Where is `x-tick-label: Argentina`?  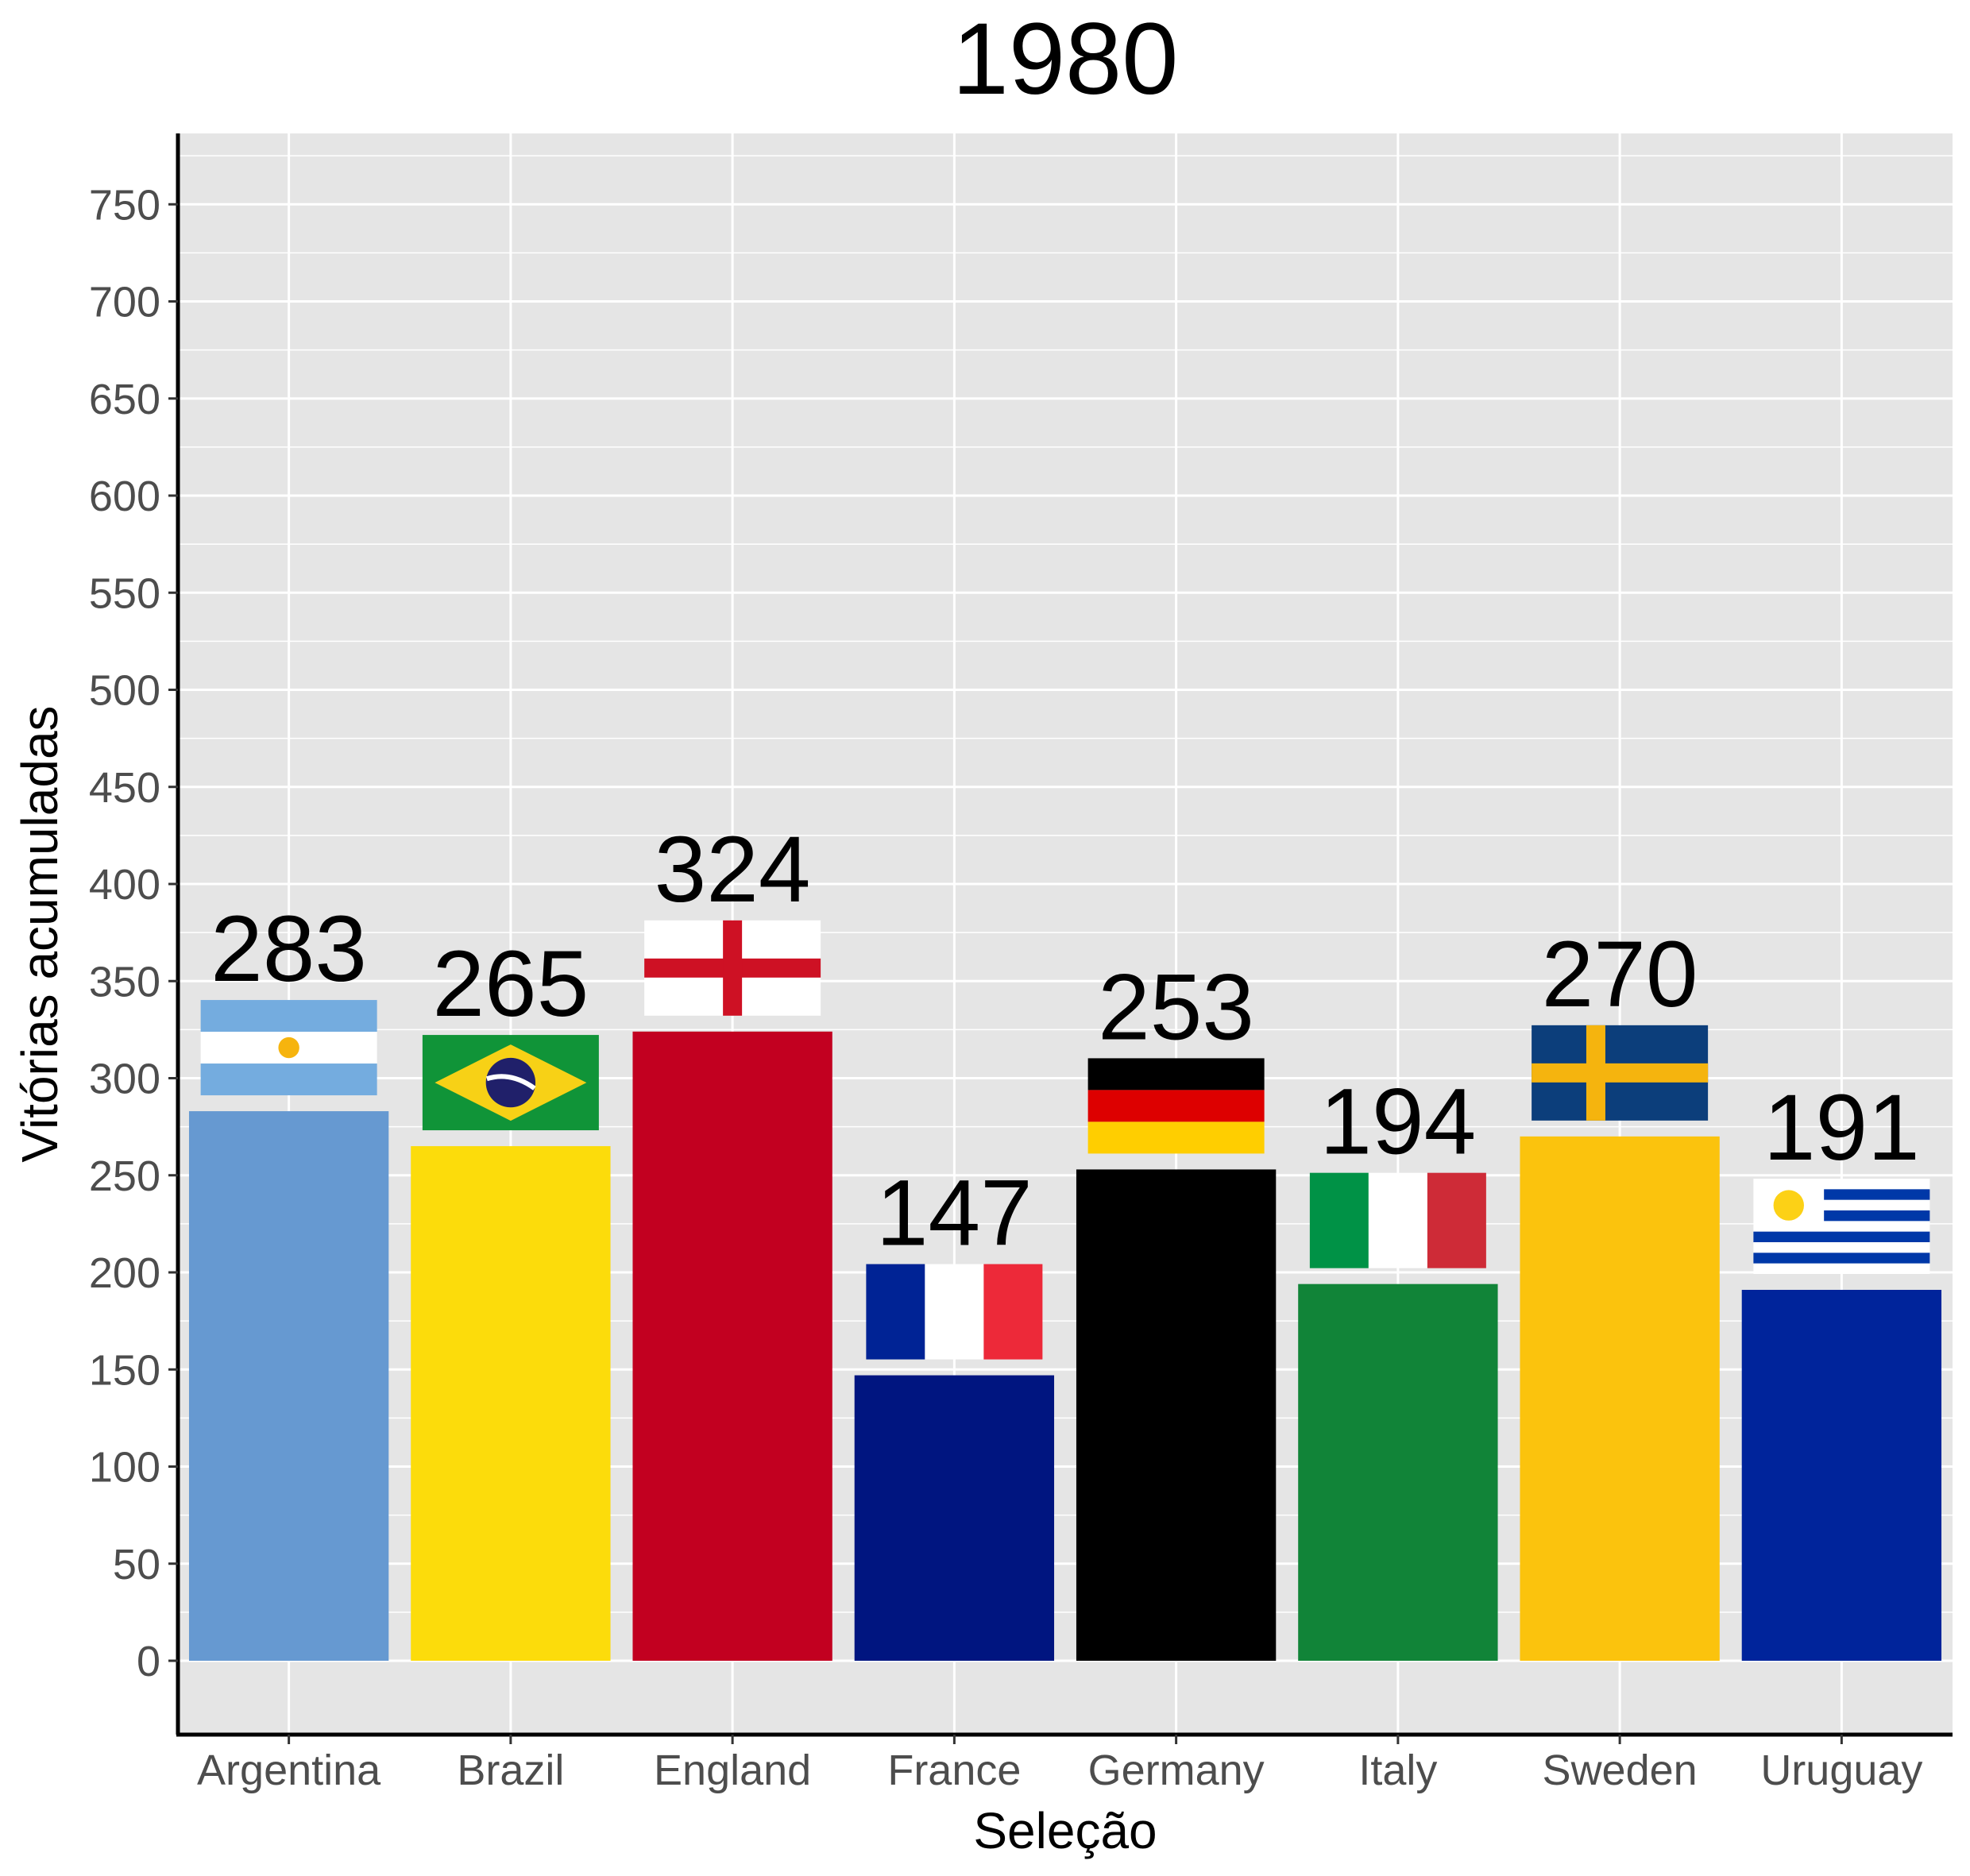 x-tick-label: Argentina is located at coordinates (289, 1770).